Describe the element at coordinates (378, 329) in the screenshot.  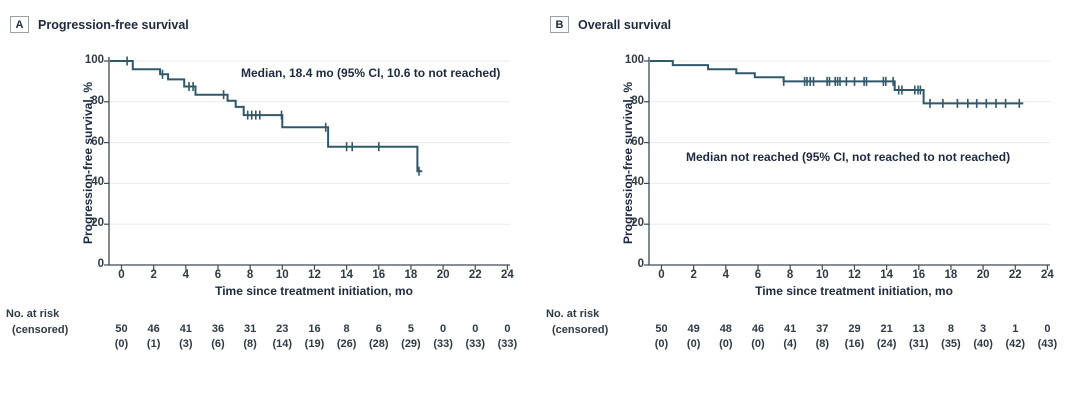
I see `at-risk-count: 6` at that location.